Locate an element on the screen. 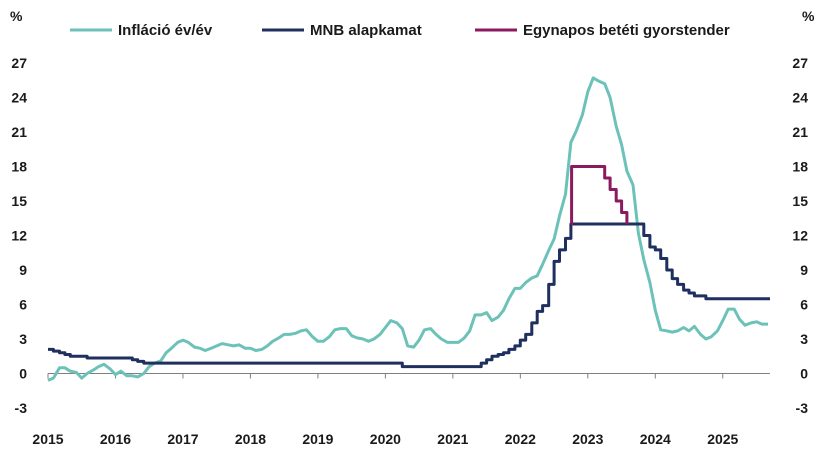  y-tick-right: 12 is located at coordinates (800, 236).